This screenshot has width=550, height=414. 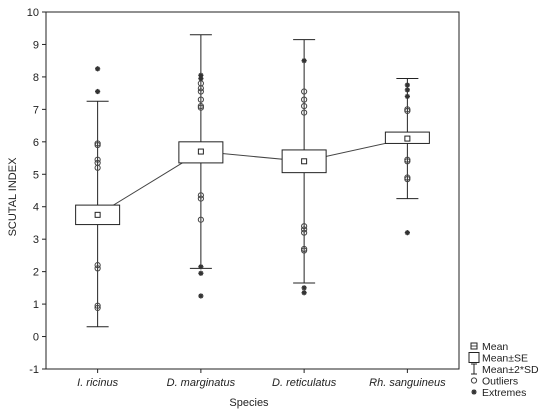 I want to click on y-tick-label: 5, so click(x=36, y=175).